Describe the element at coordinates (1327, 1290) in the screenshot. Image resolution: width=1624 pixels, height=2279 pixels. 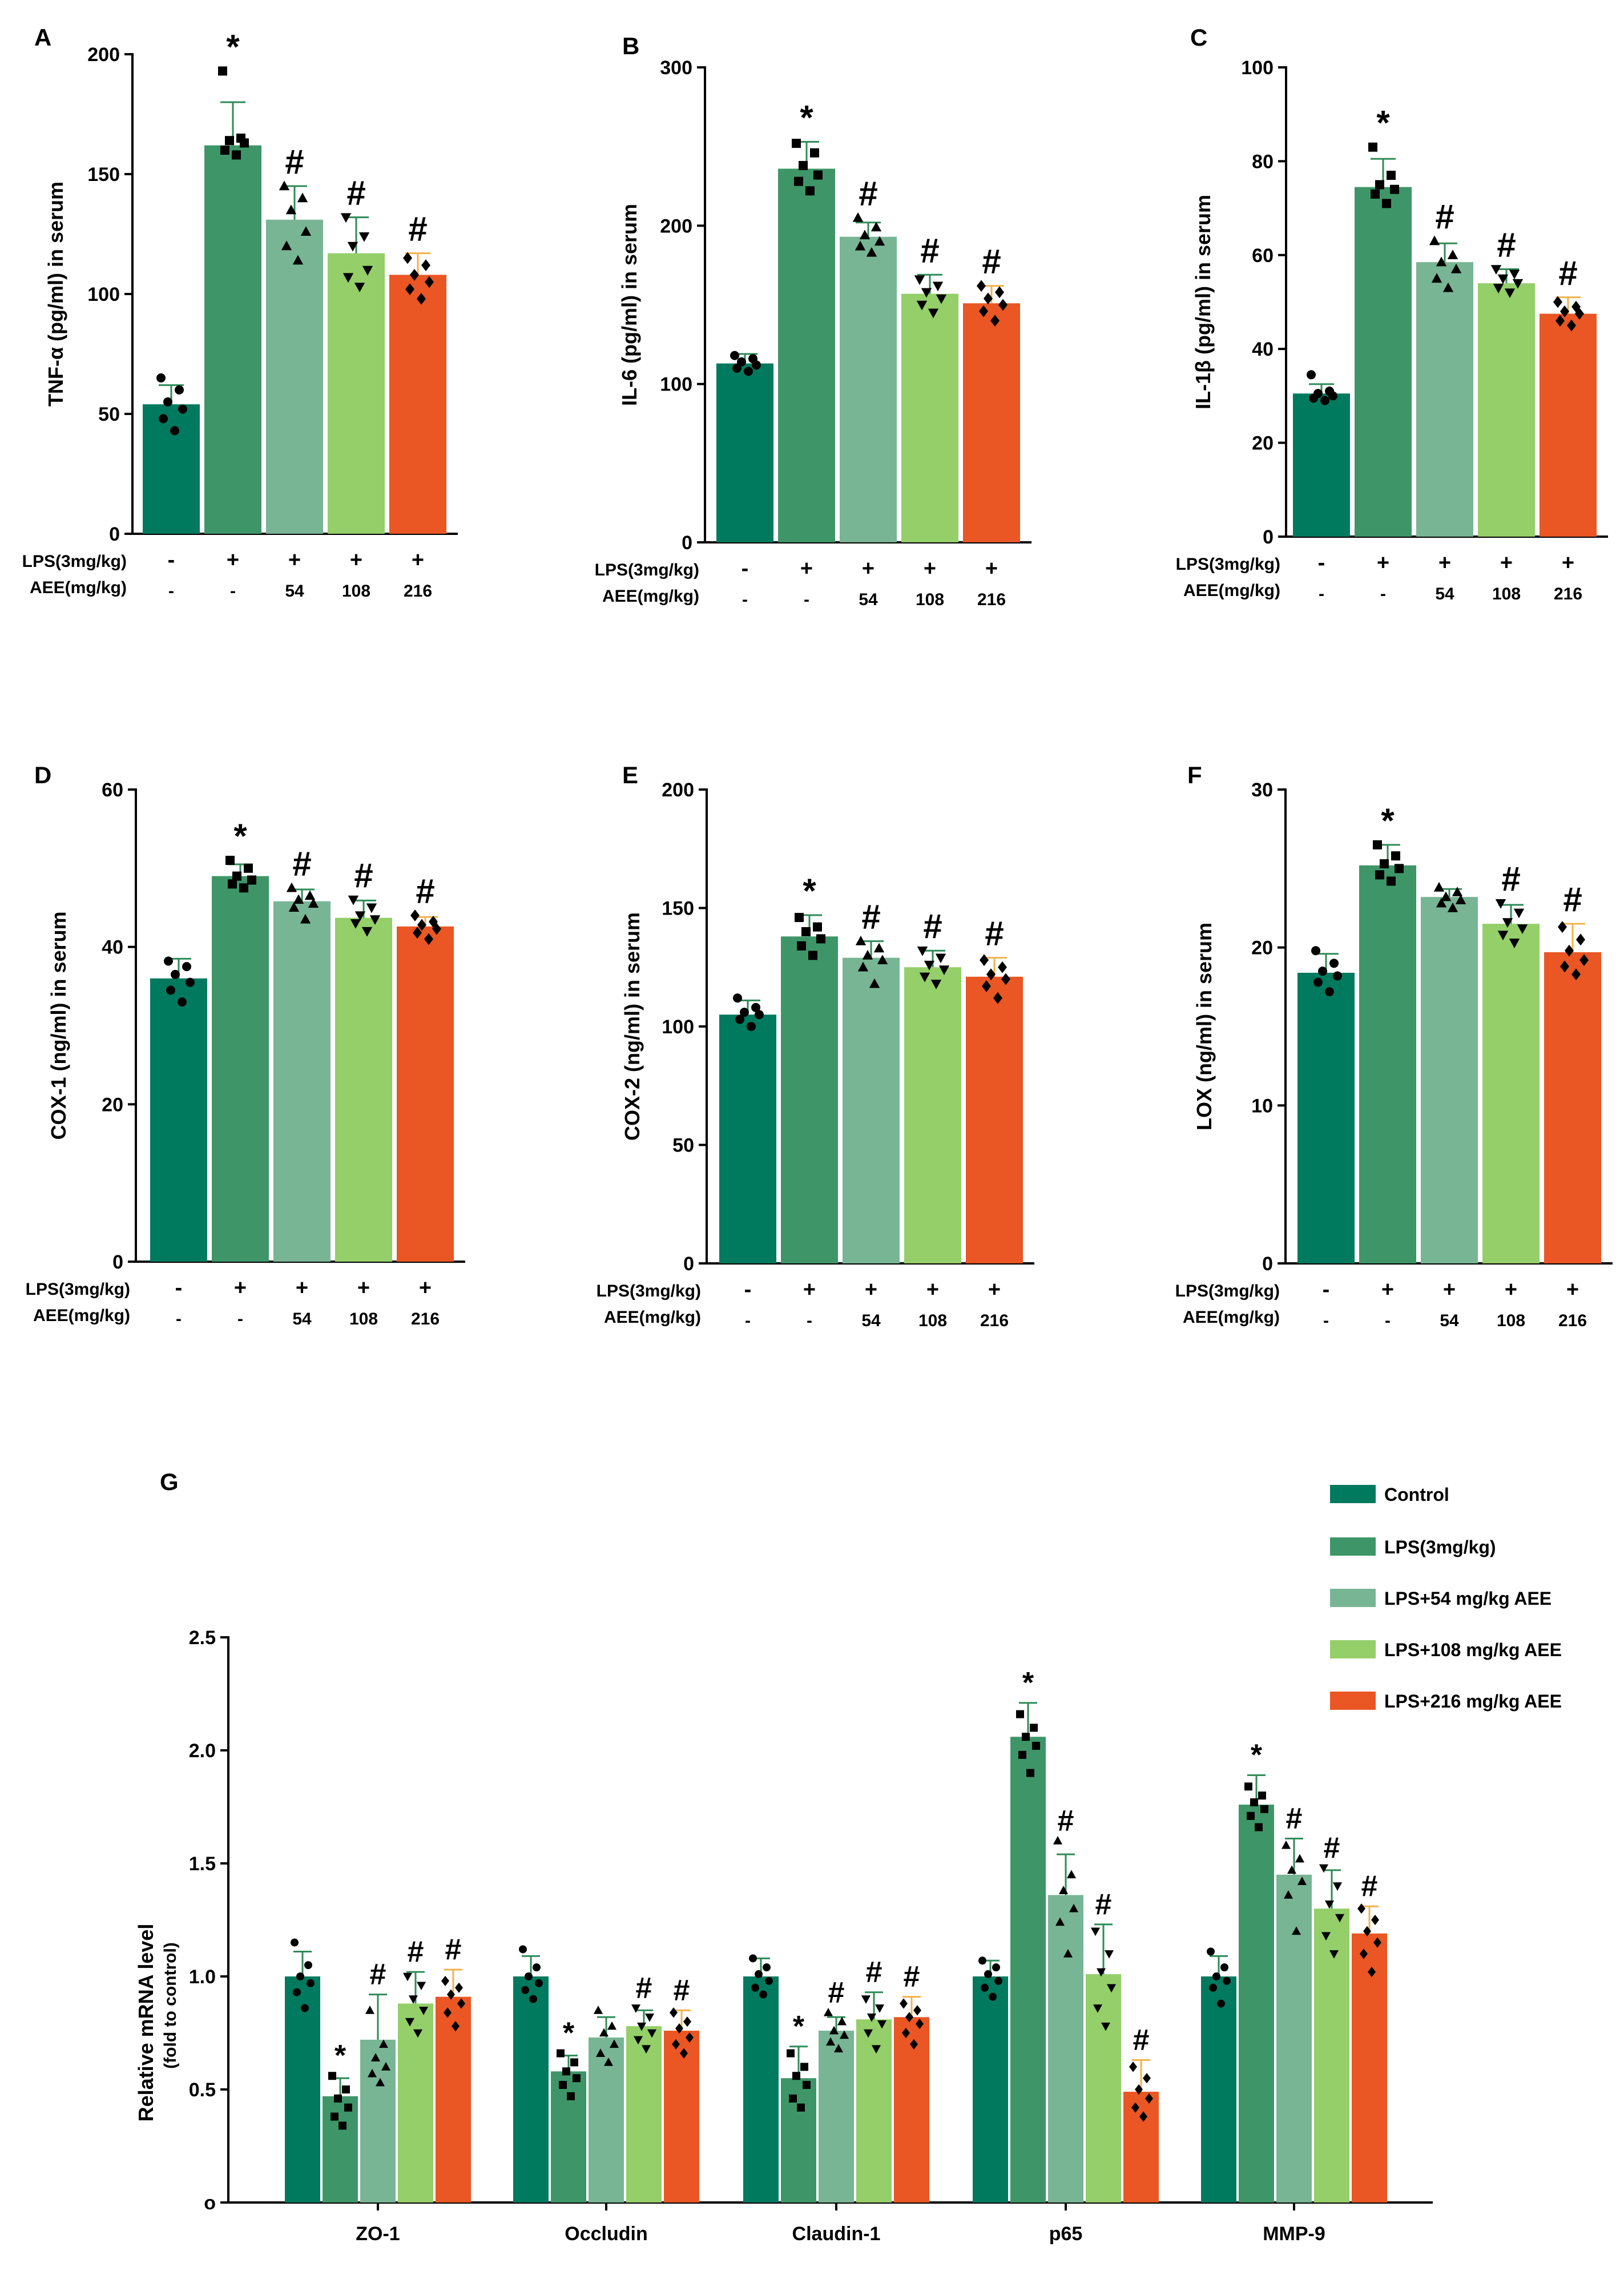
I see `lps-sign: -` at that location.